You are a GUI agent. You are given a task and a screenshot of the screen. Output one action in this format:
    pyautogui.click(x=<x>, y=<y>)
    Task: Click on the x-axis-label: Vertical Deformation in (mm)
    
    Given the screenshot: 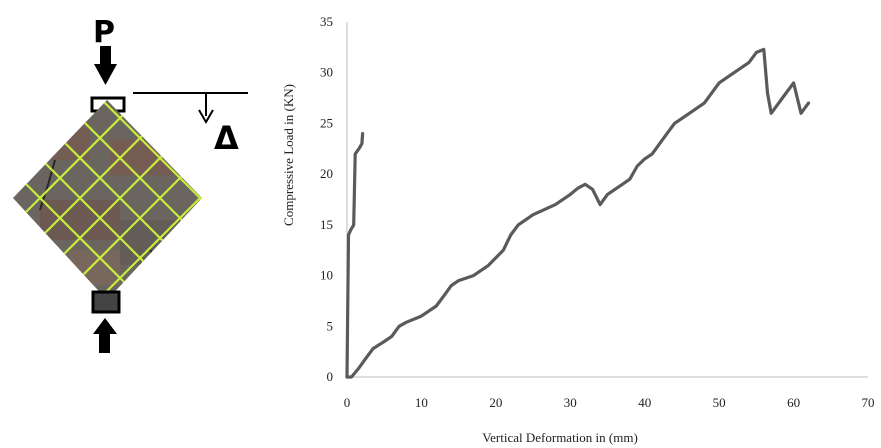 What is the action you would take?
    pyautogui.click(x=560, y=437)
    